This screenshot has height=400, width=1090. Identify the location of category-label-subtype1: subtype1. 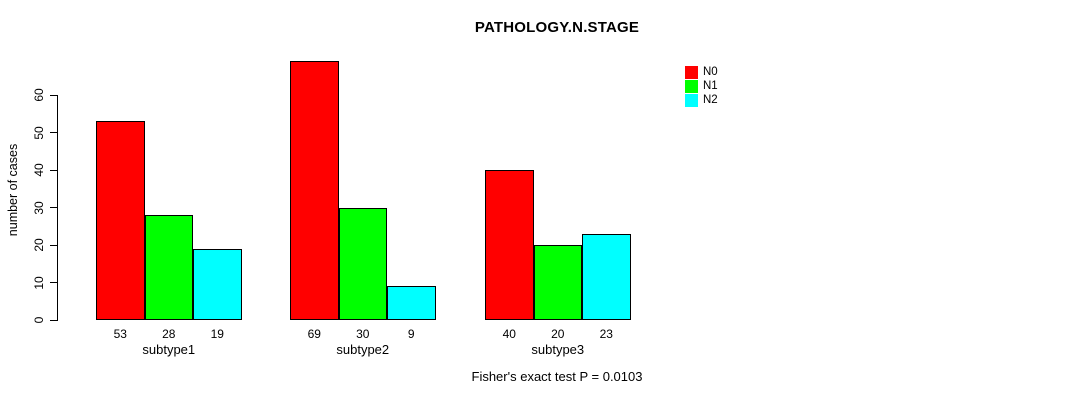
(169, 349).